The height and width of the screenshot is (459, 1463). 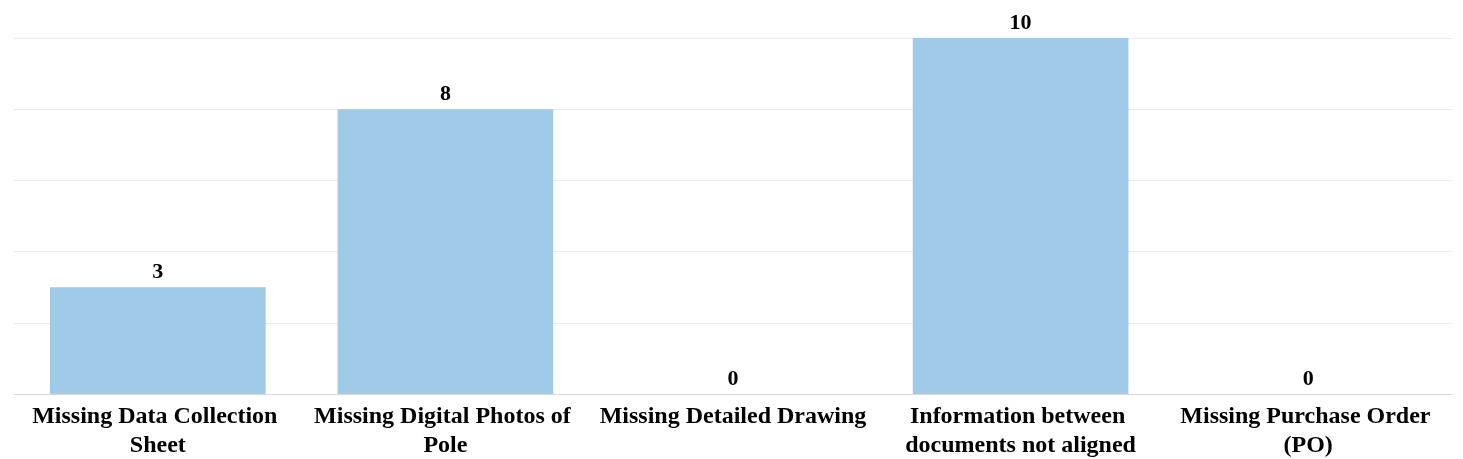 I want to click on data-label: 3, so click(x=158, y=270).